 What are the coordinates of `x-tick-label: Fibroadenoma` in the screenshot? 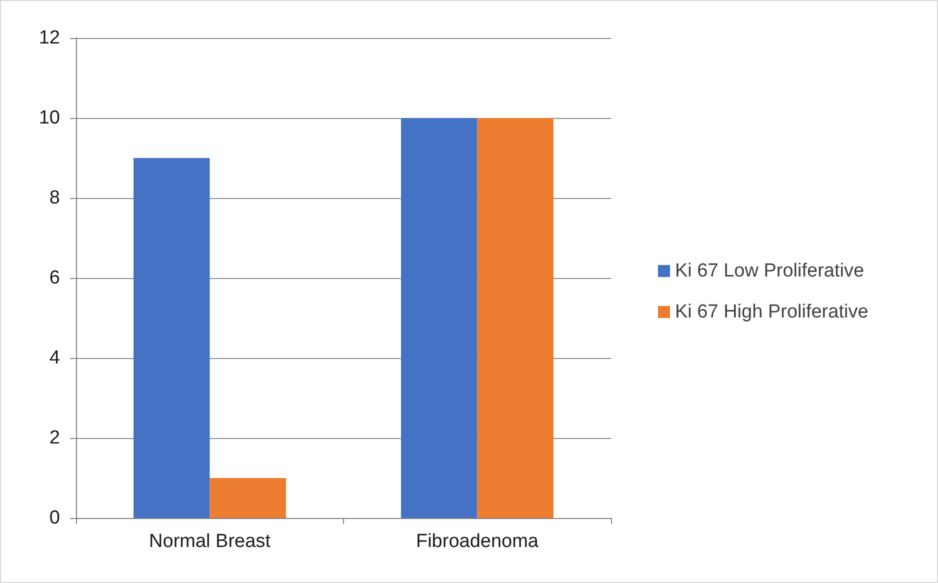 It's located at (477, 541).